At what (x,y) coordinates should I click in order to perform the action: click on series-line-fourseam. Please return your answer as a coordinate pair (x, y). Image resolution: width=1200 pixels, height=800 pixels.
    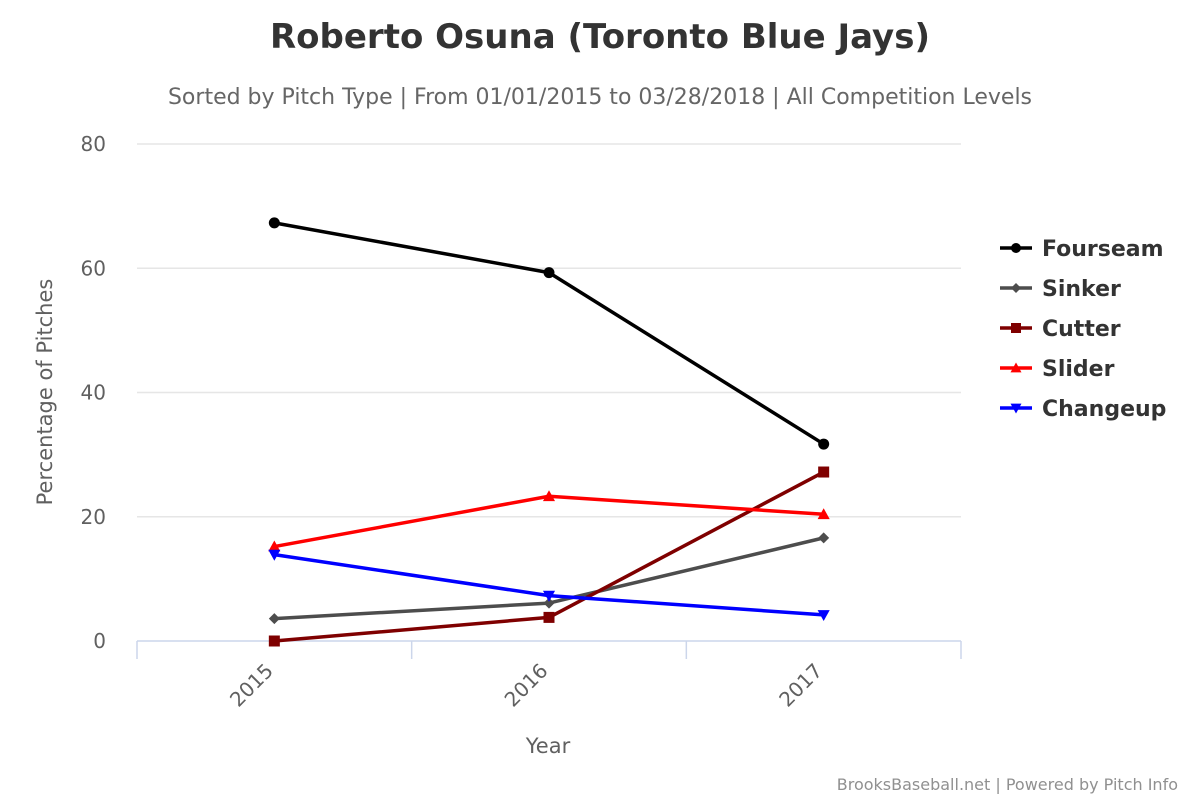
    Looking at the image, I should click on (549, 333).